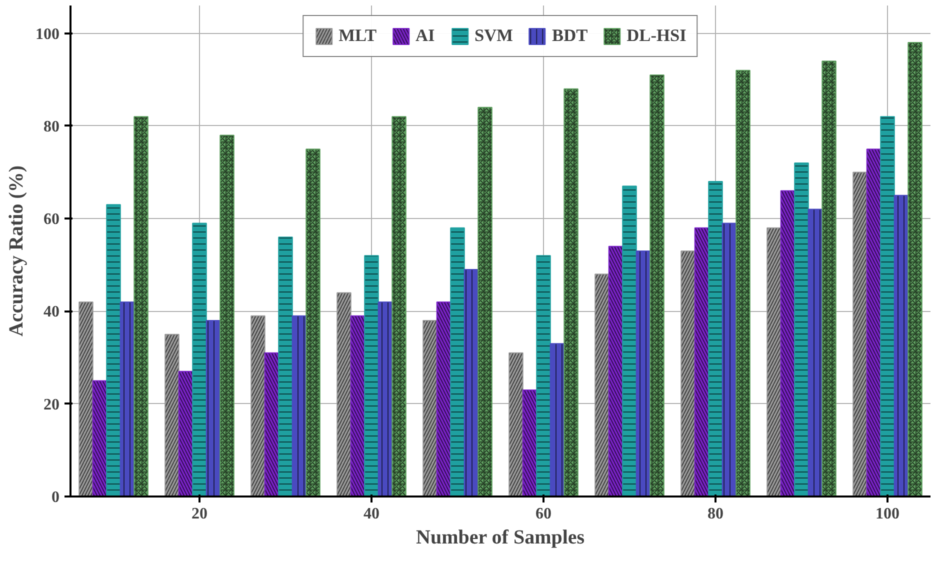 The image size is (941, 566). I want to click on y-tick-label: 20, so click(52, 405).